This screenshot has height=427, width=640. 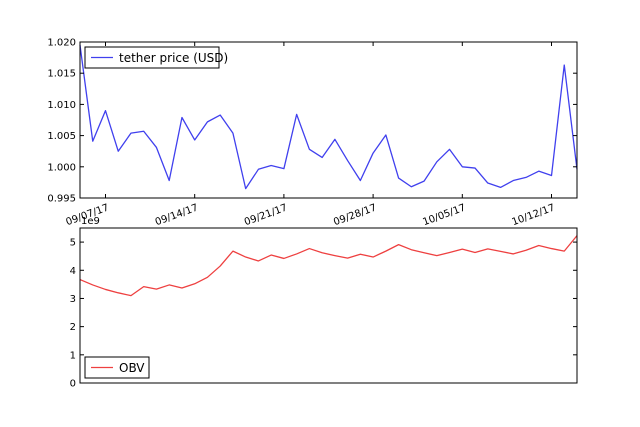 What do you see at coordinates (61, 199) in the screenshot?
I see `y-tick-label: 0.995` at bounding box center [61, 199].